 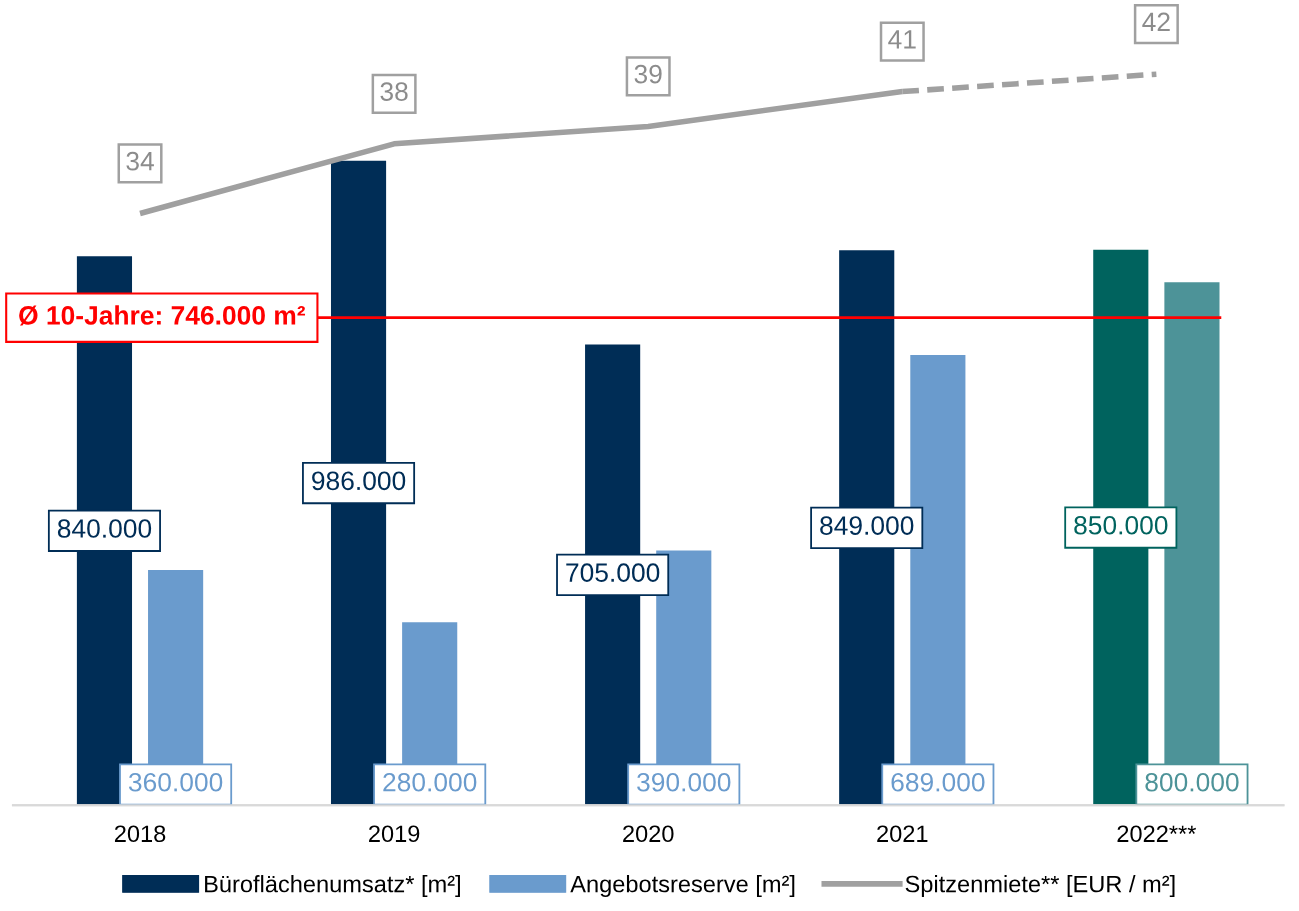 What do you see at coordinates (684, 782) in the screenshot?
I see `data-label: 390.000` at bounding box center [684, 782].